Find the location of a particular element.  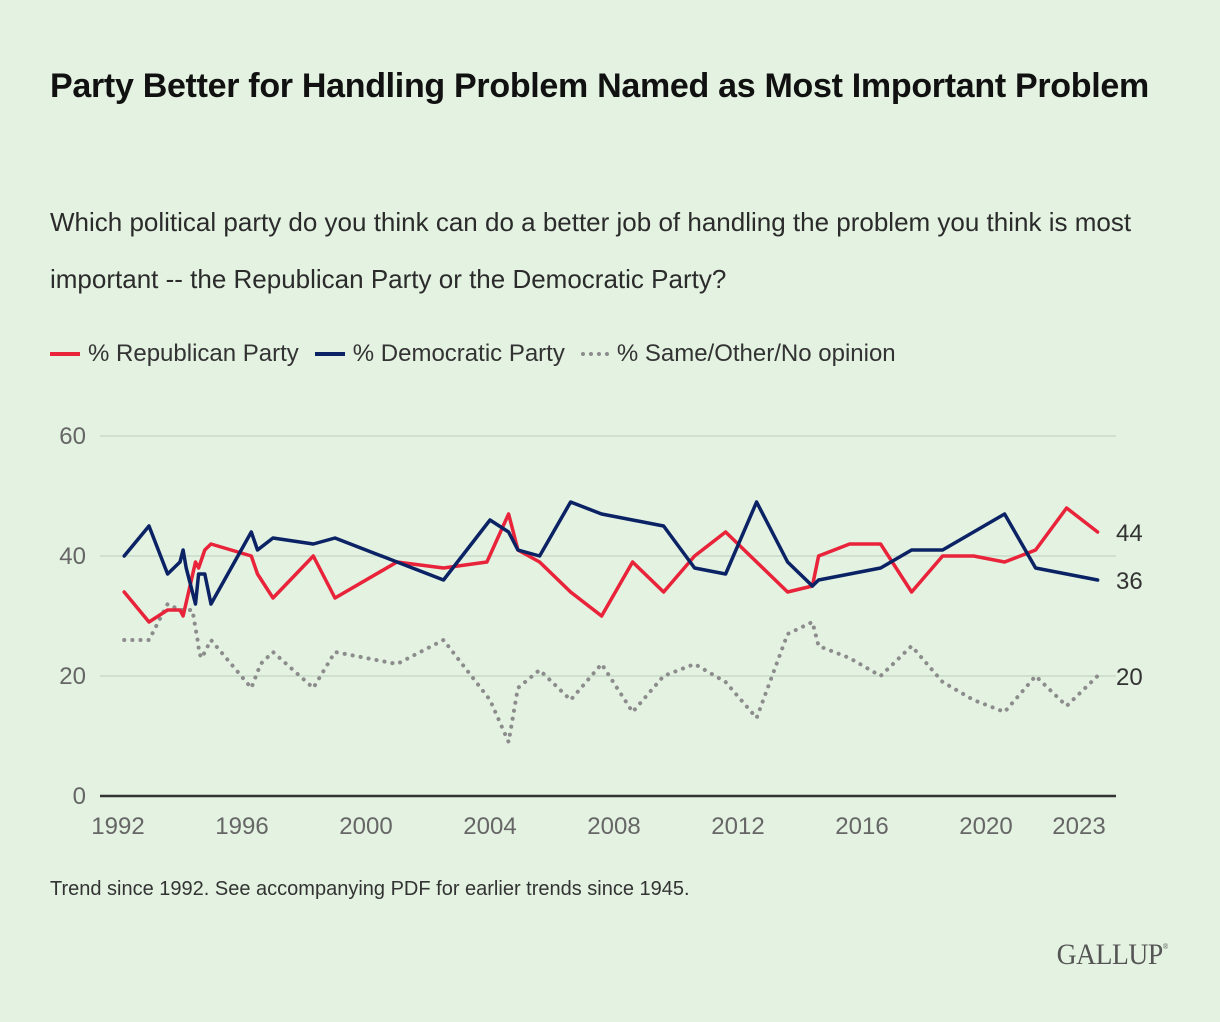

x-tick-label: 2023 is located at coordinates (1078, 826).